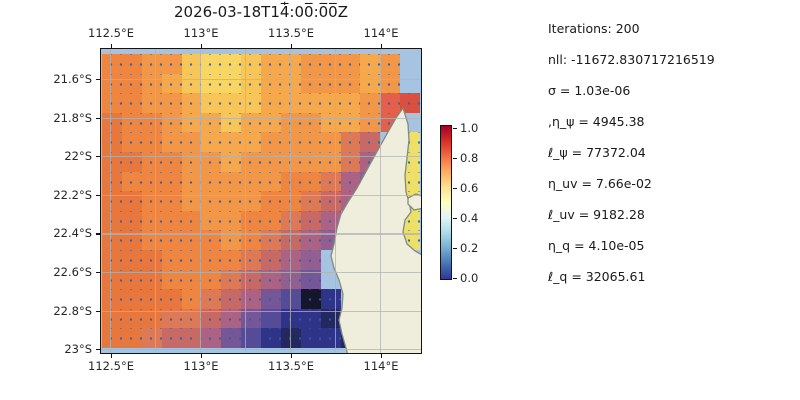 The width and height of the screenshot is (800, 400). I want to click on x-tick-mark, so click(112, 356).